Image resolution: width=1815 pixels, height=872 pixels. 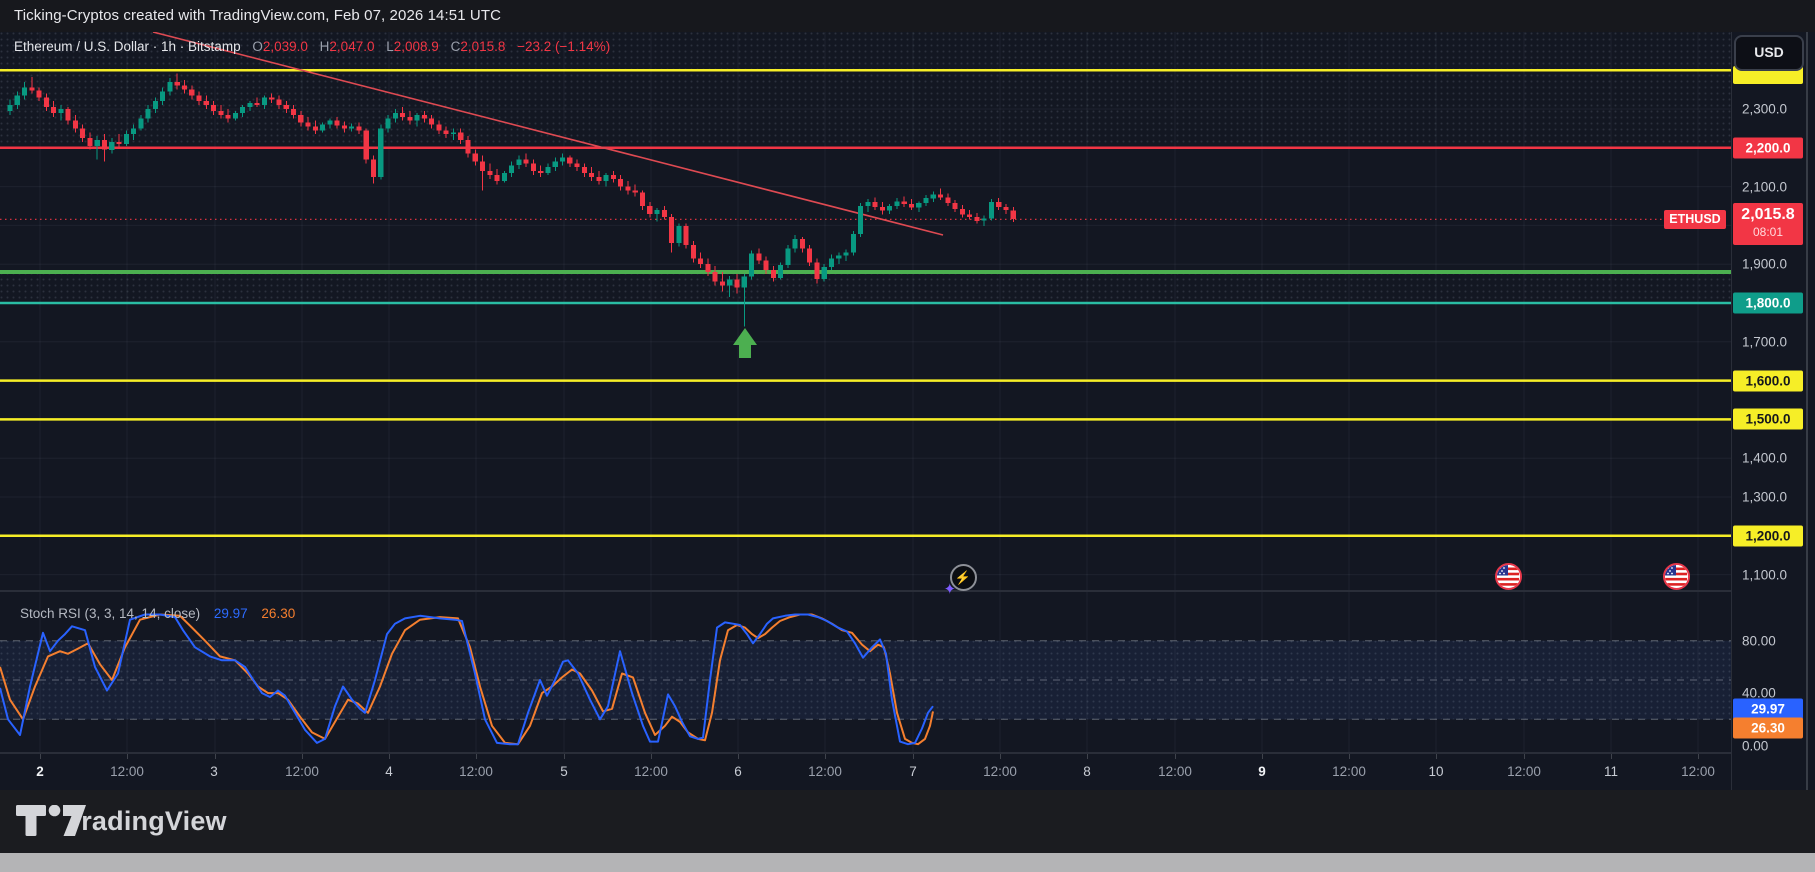 I want to click on open-label: O, so click(x=257, y=46).